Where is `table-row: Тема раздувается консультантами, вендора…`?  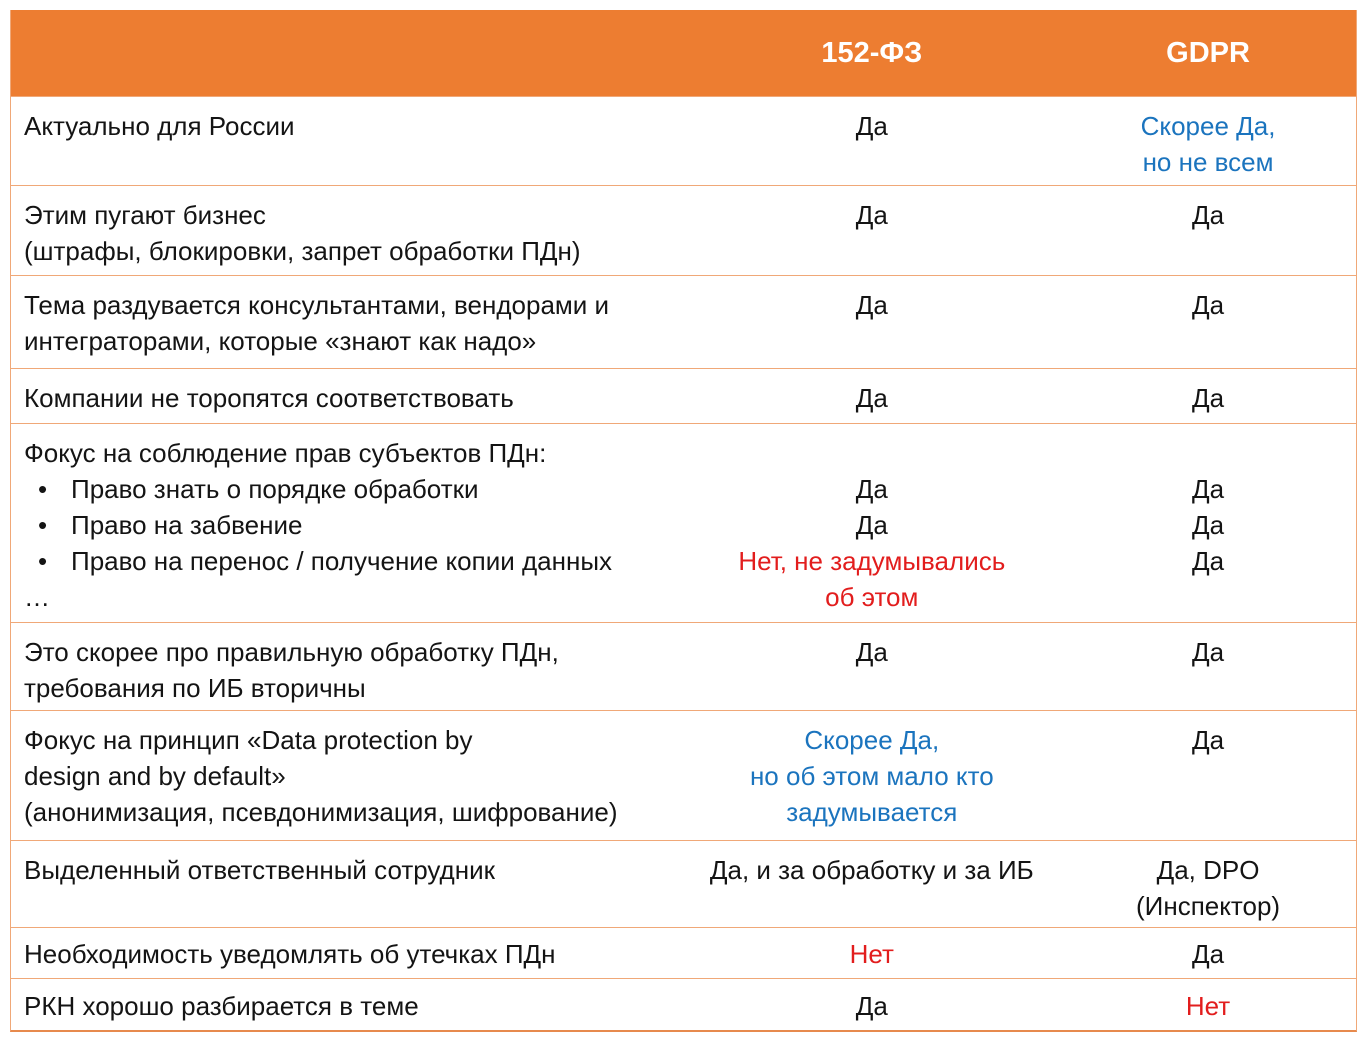
table-row: Тема раздувается консультантами, вендора… is located at coordinates (683, 321).